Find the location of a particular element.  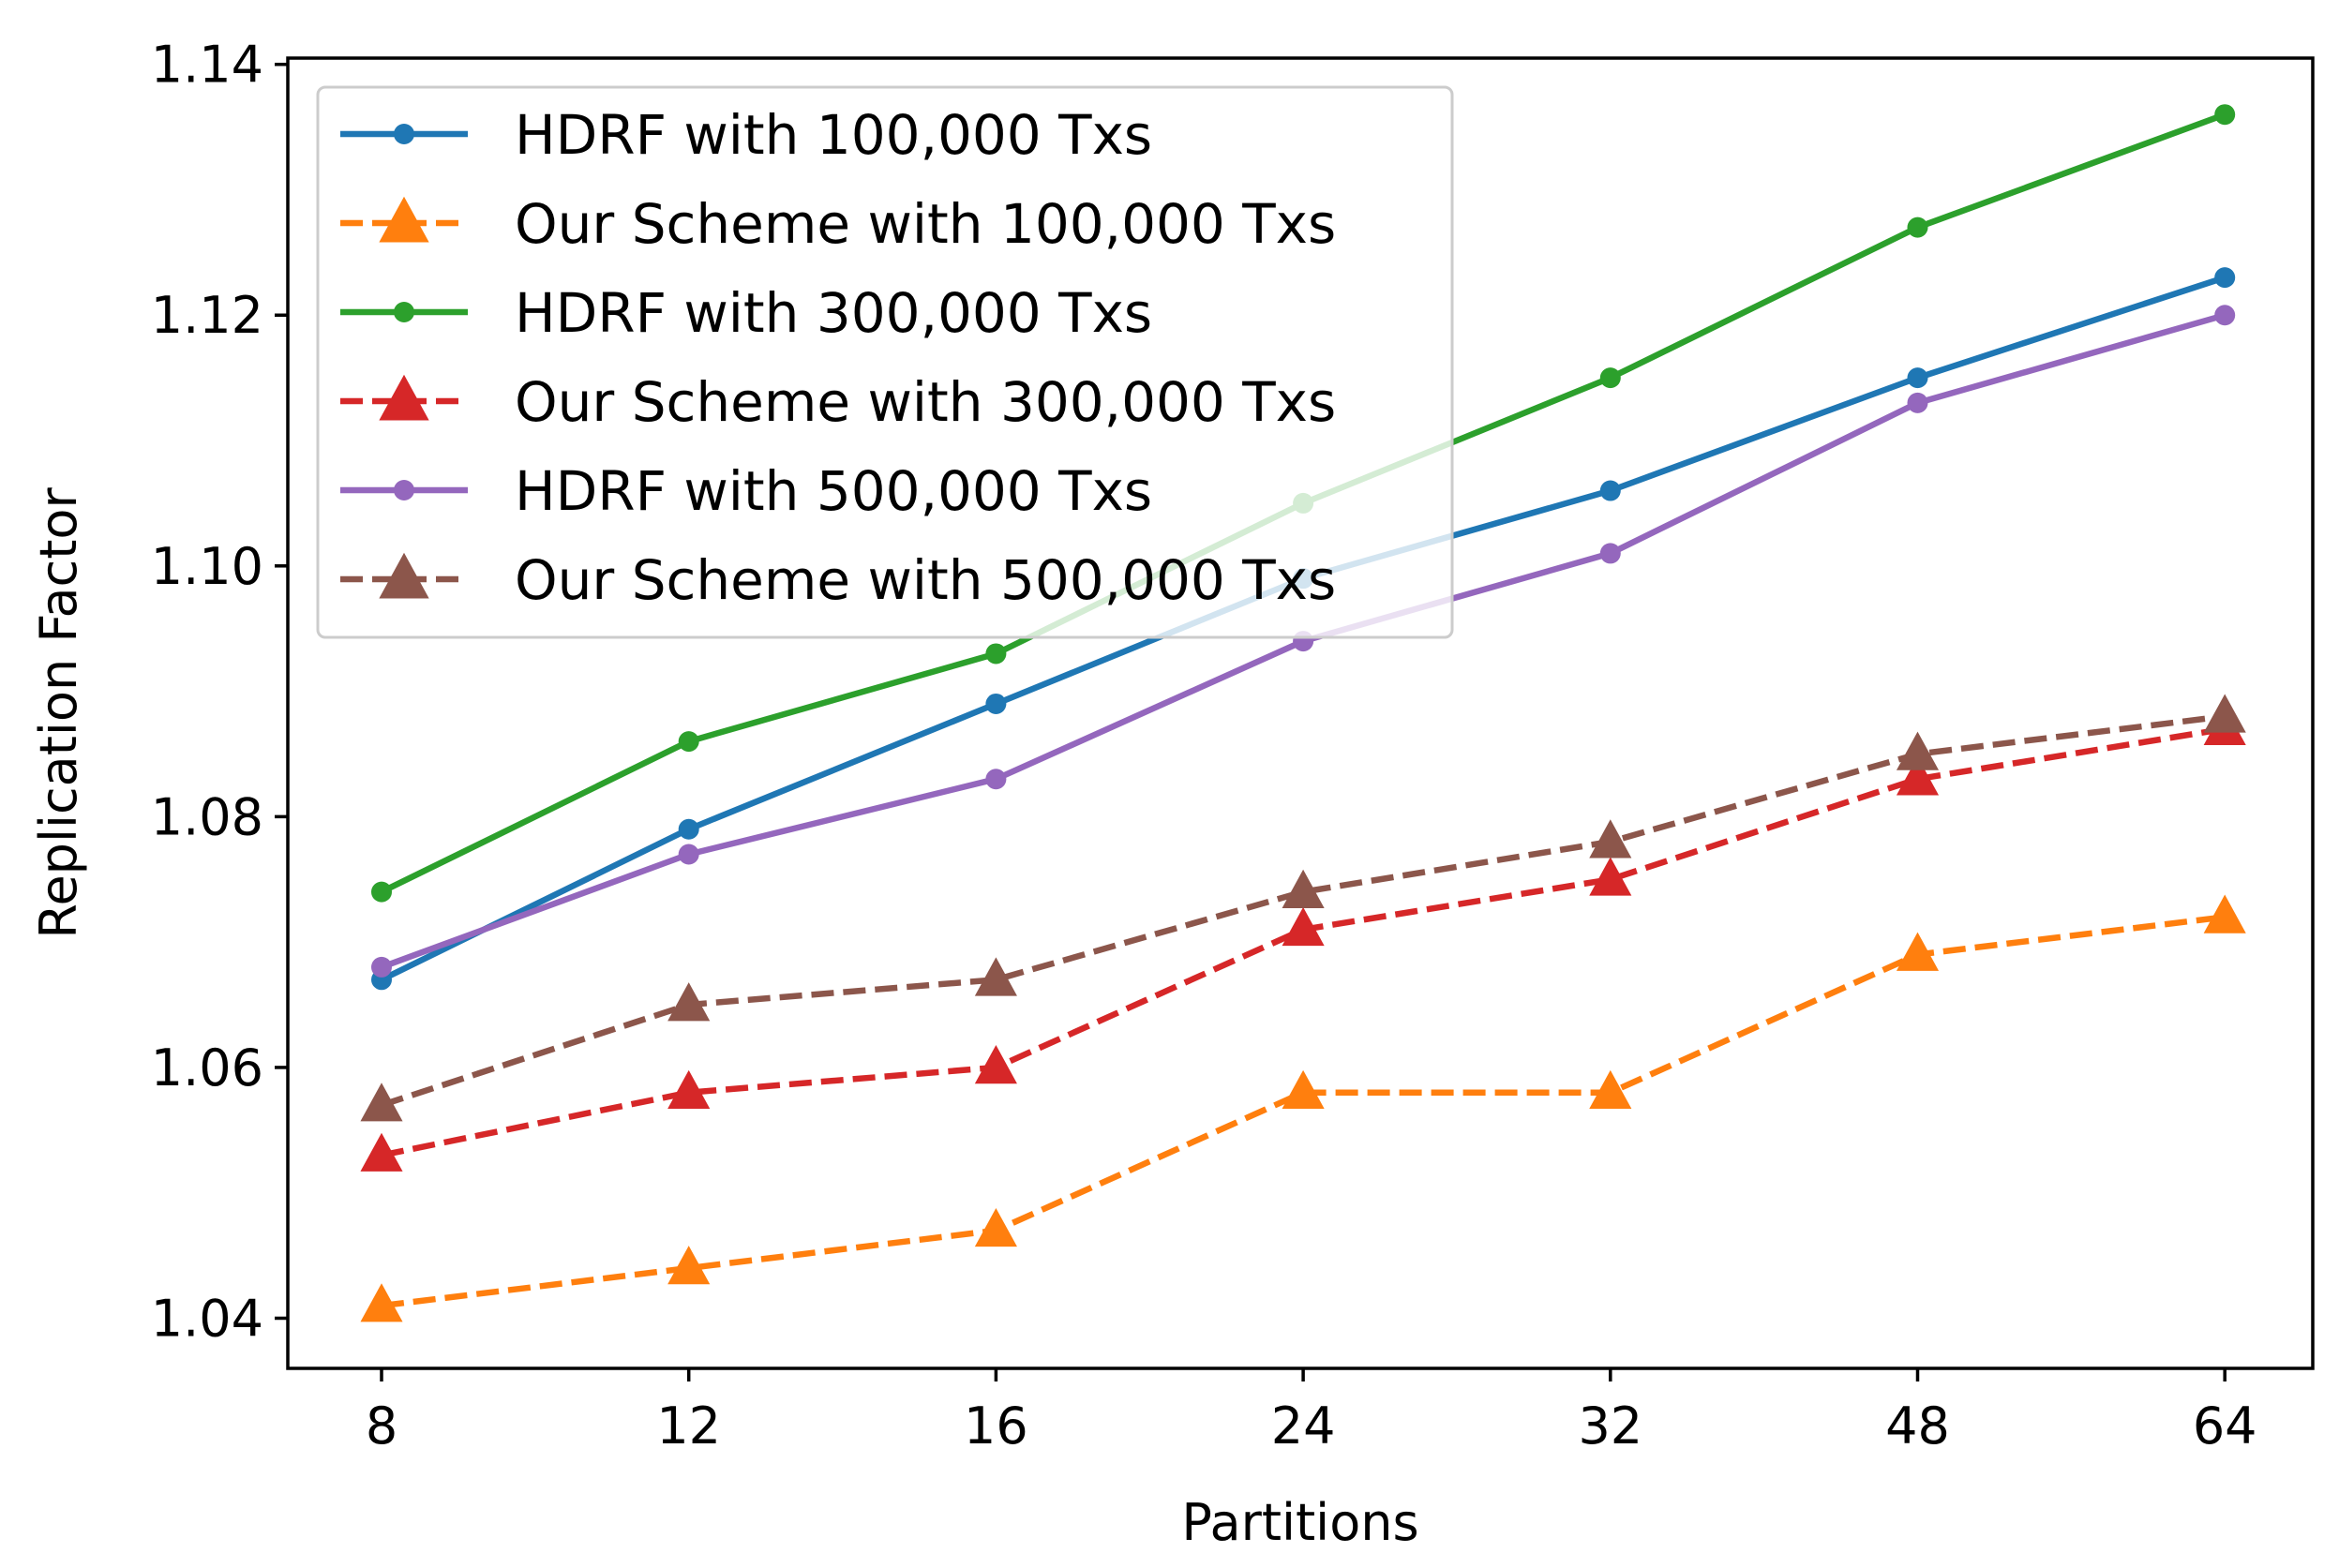

legend-entry: HDRF with 300,000 Txs is located at coordinates (746, 313).